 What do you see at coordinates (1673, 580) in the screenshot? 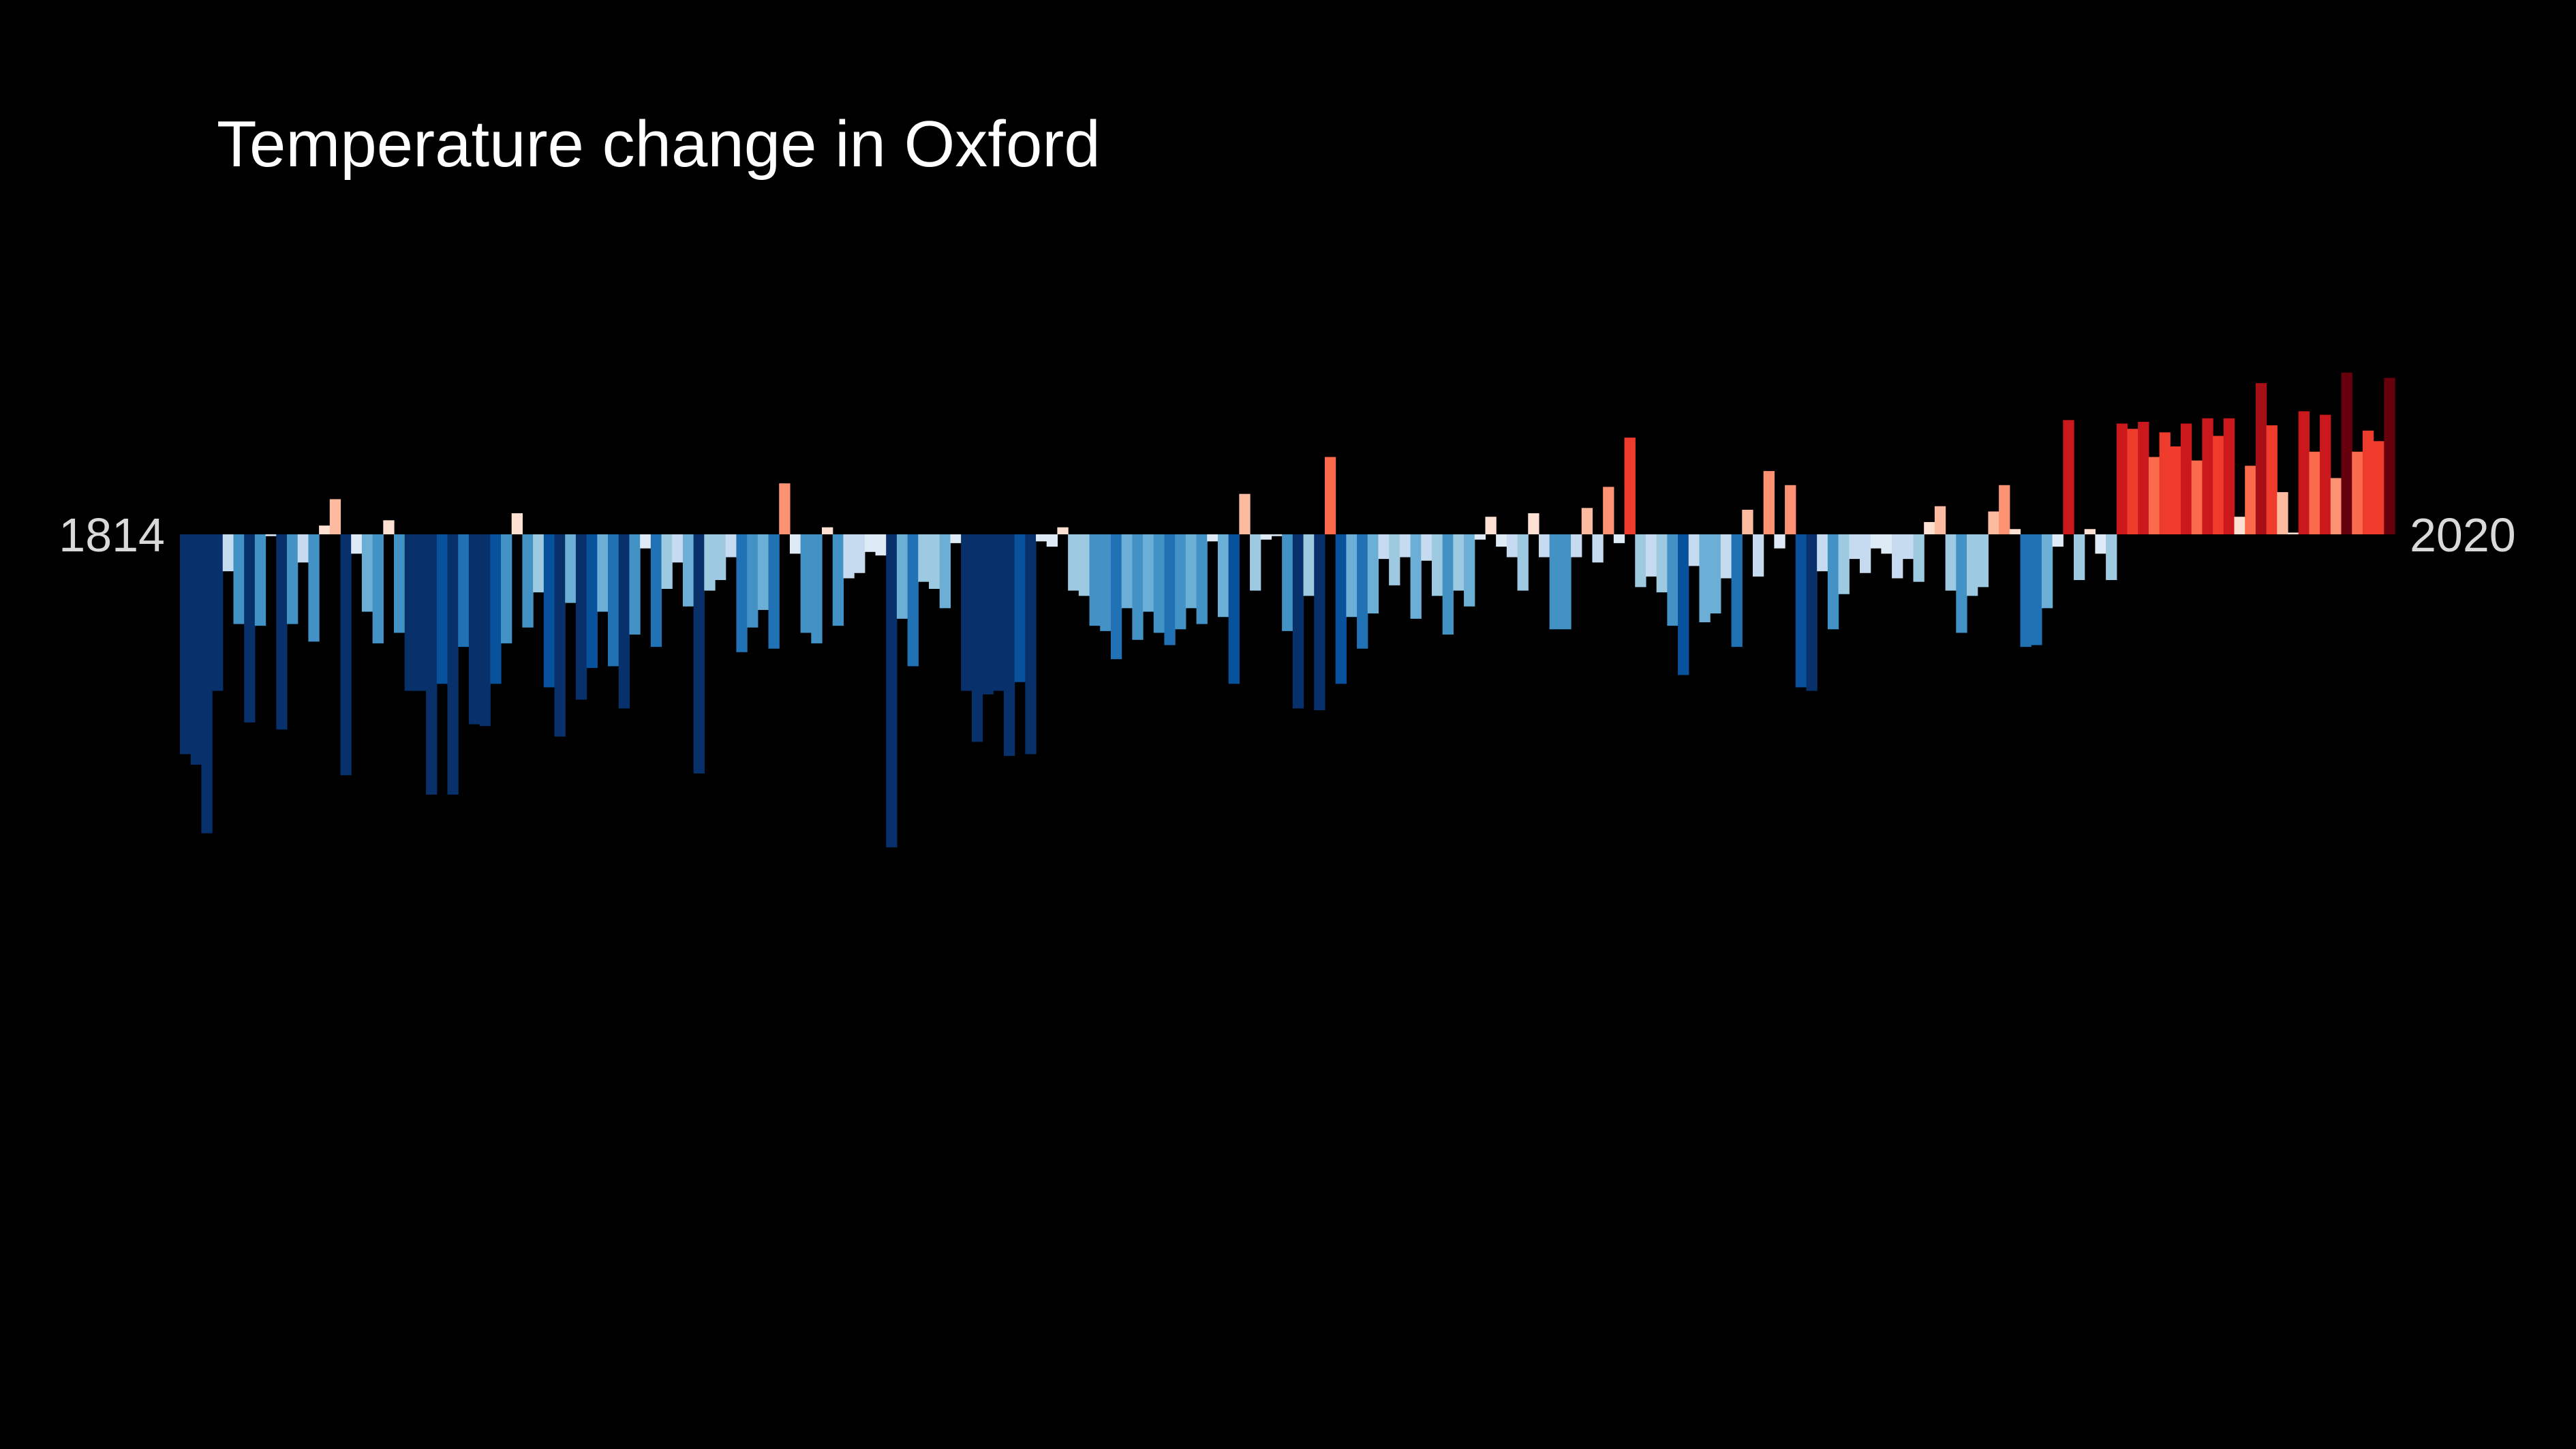
I see `bar-1953` at bounding box center [1673, 580].